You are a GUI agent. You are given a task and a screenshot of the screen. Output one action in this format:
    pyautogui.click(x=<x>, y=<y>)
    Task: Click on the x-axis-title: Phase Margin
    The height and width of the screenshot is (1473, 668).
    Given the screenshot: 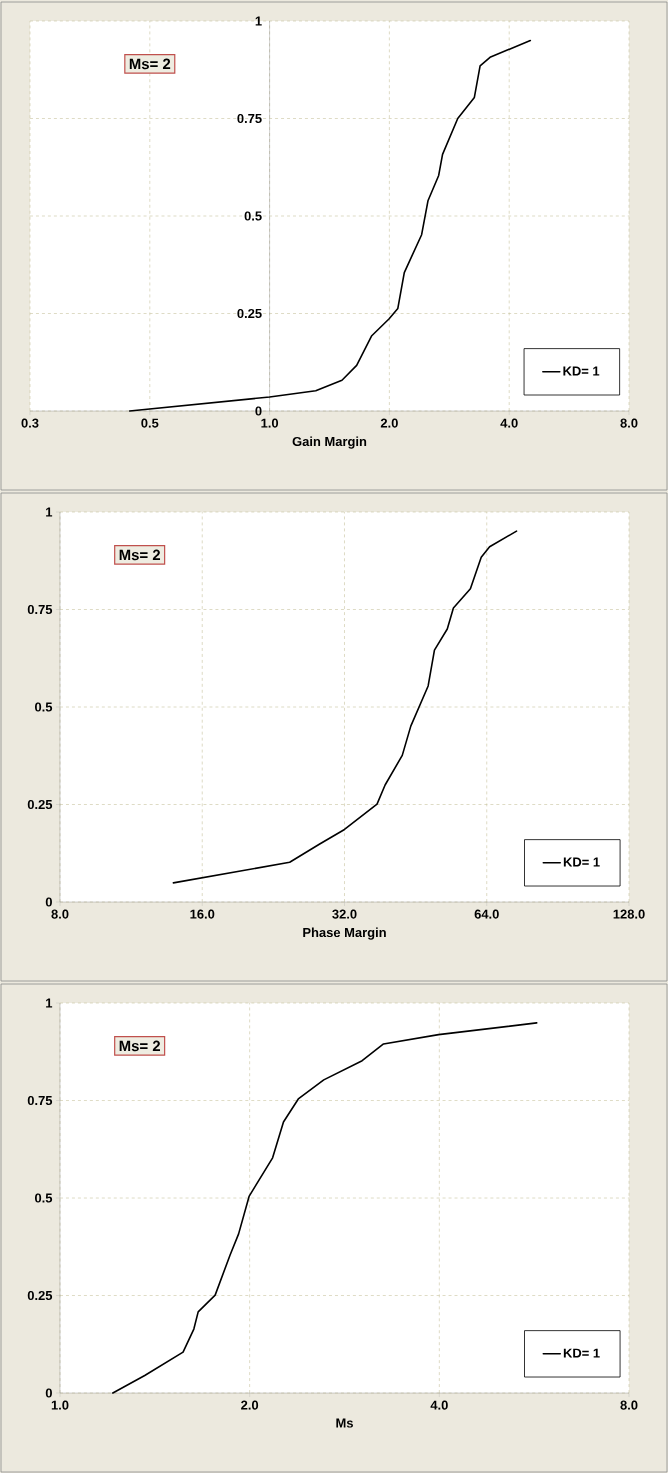 What is the action you would take?
    pyautogui.click(x=344, y=933)
    